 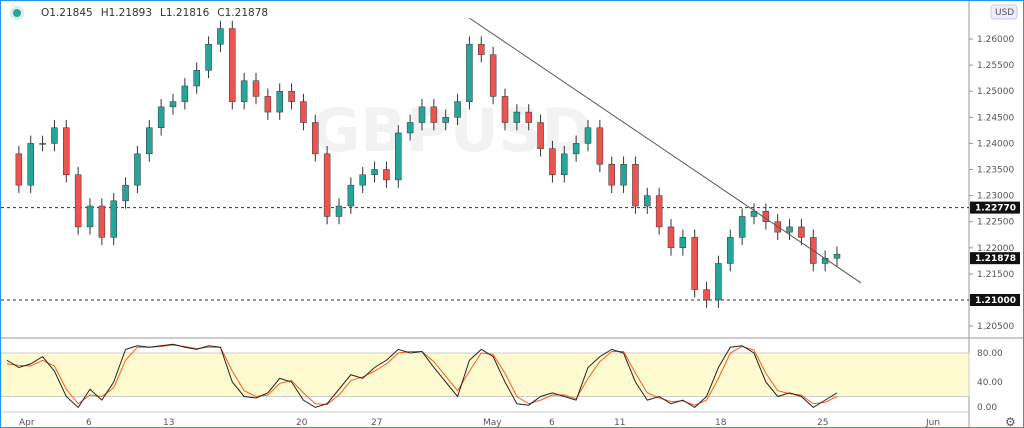 What do you see at coordinates (990, 354) in the screenshot?
I see `stoch-tick-label: 80.00` at bounding box center [990, 354].